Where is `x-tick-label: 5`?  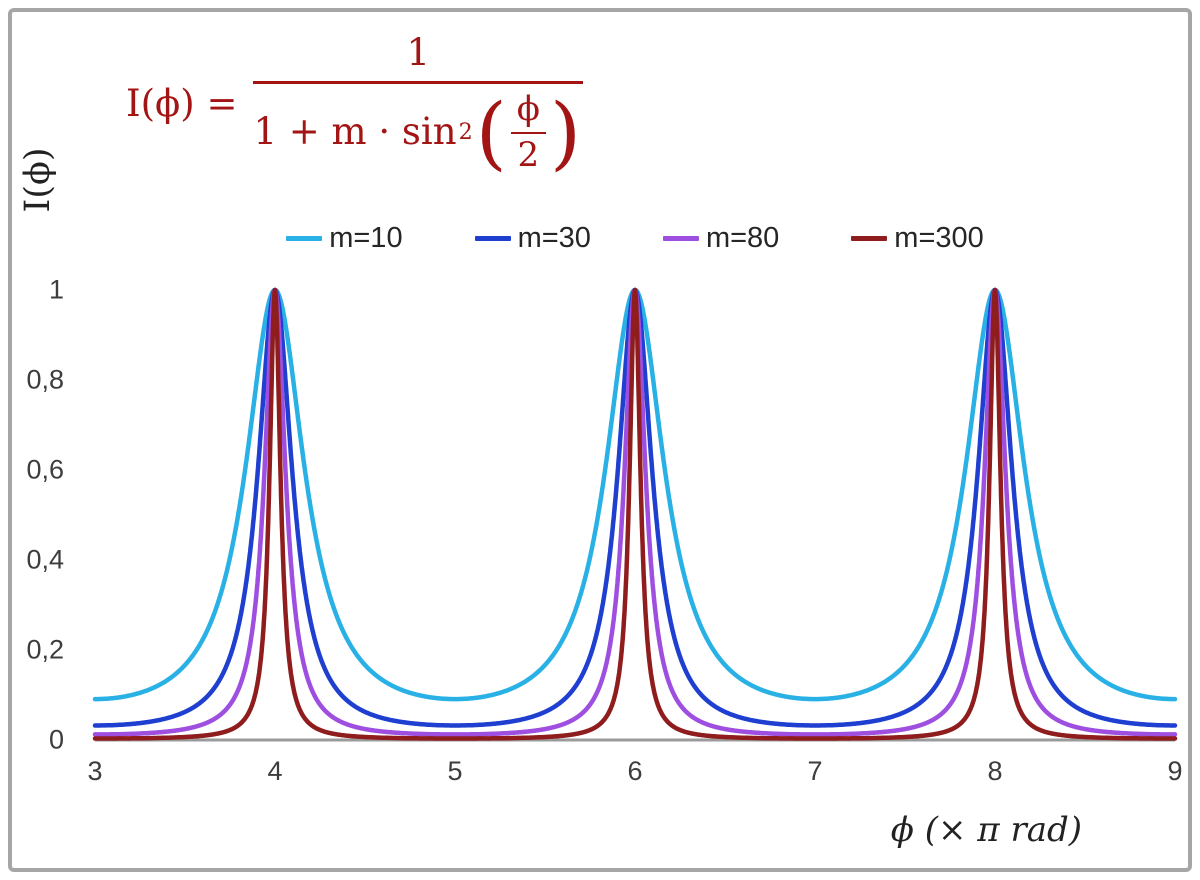 x-tick-label: 5 is located at coordinates (455, 771).